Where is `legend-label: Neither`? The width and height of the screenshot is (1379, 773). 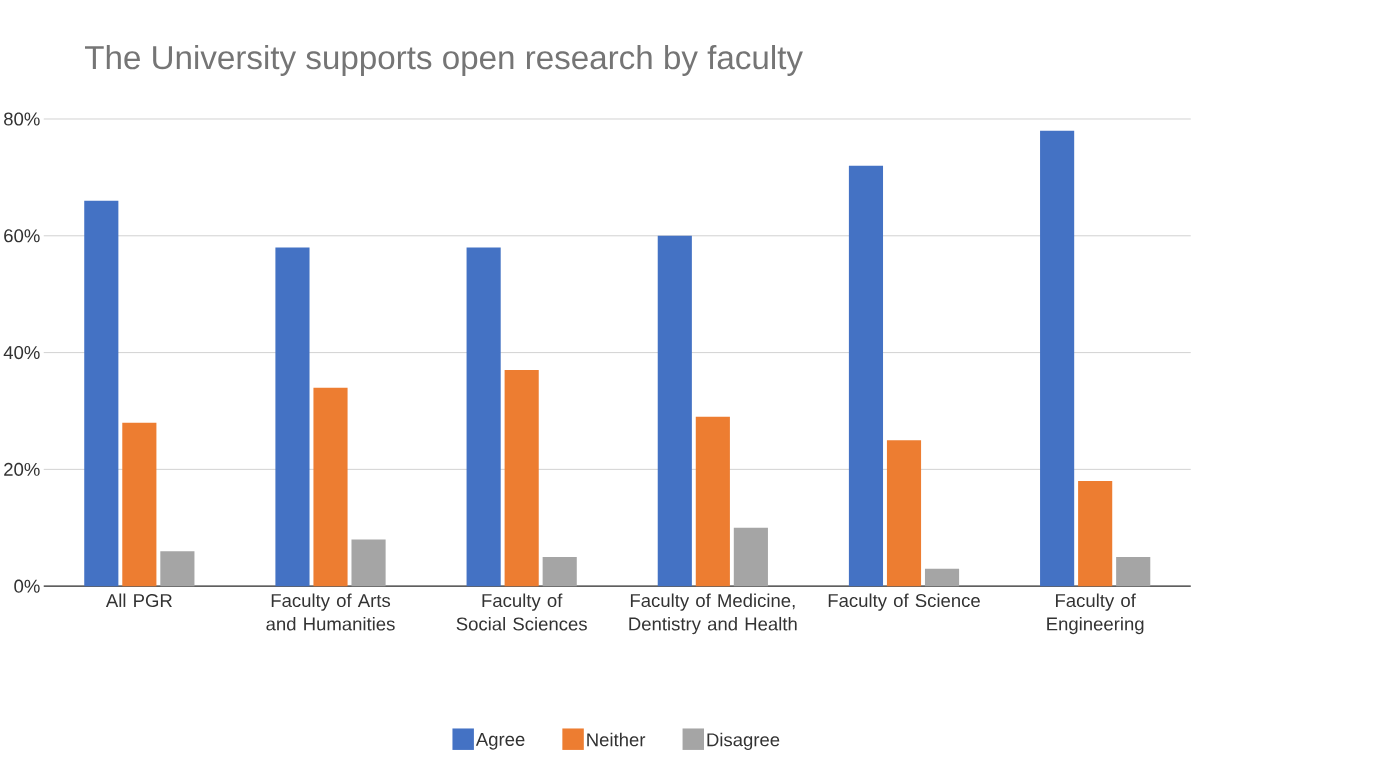 legend-label: Neither is located at coordinates (616, 739).